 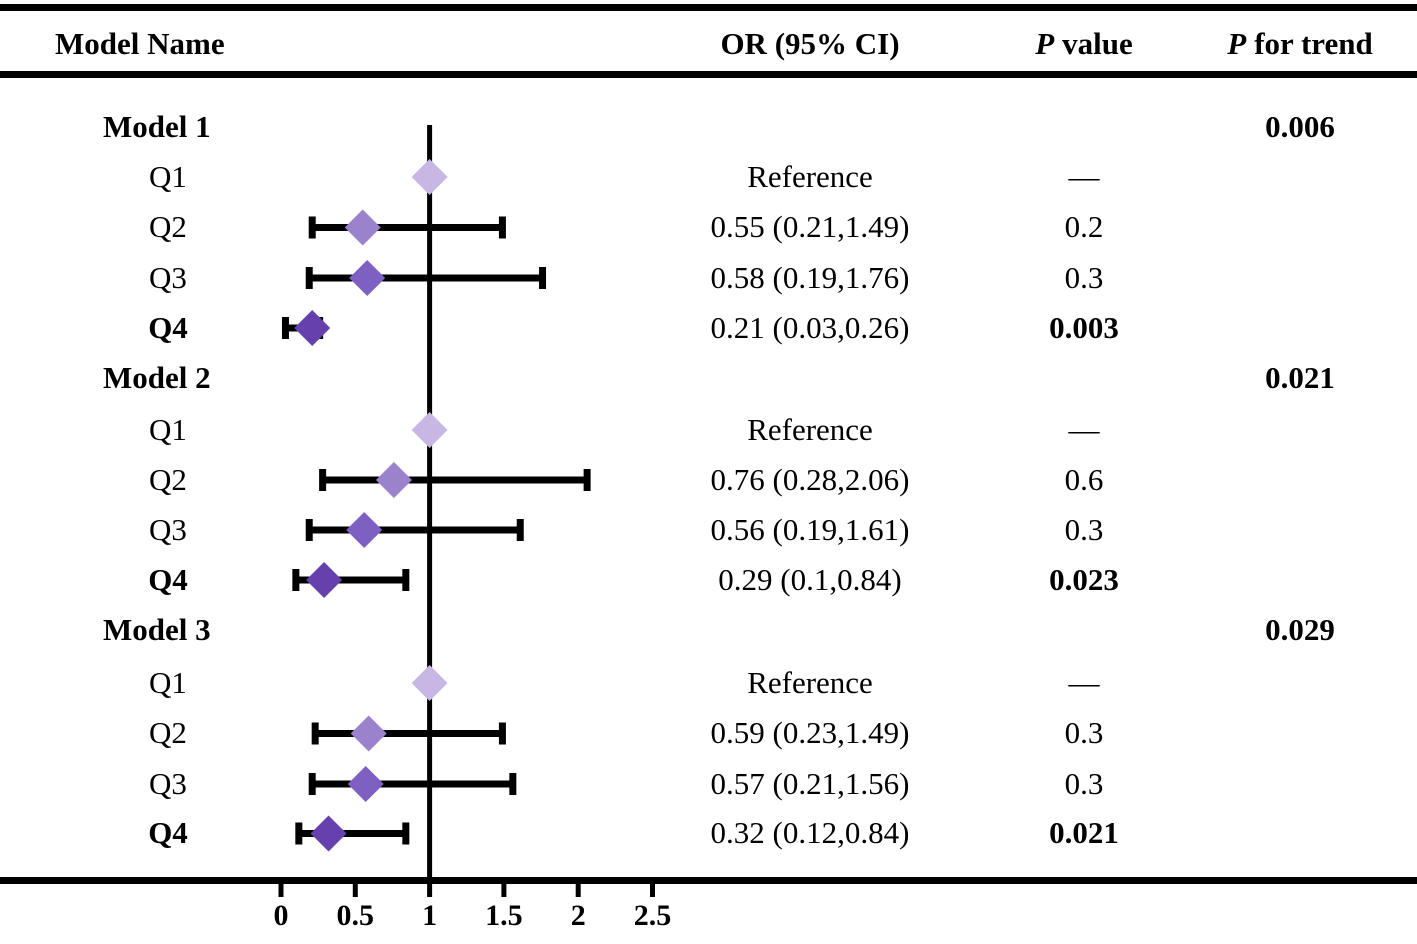 I want to click on x-tick-label: 2, so click(x=578, y=915).